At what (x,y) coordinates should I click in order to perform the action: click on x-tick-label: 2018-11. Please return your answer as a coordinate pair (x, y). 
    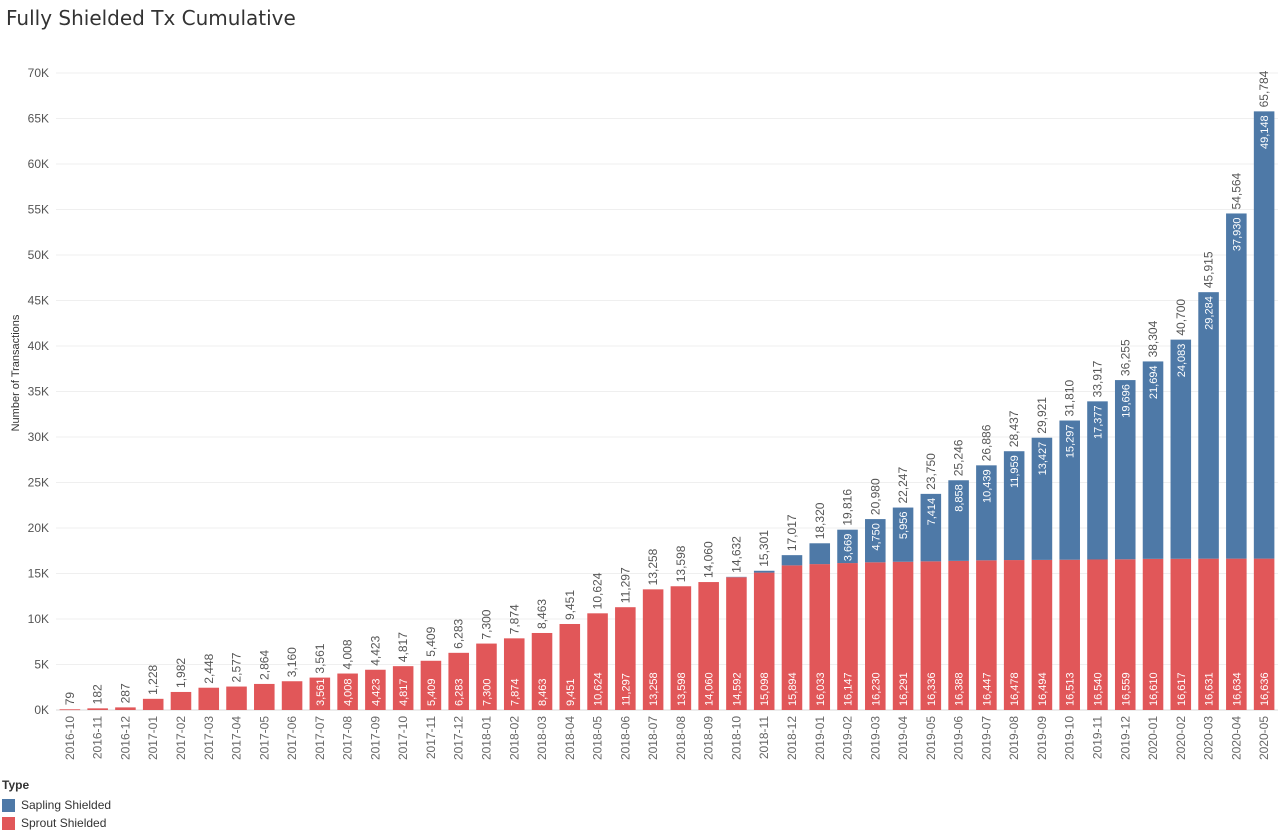
    Looking at the image, I should click on (764, 737).